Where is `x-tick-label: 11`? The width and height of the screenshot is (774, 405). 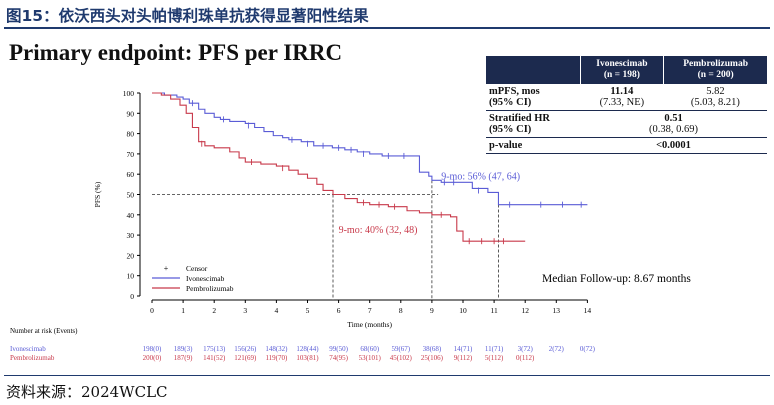
x-tick-label: 11 is located at coordinates (493, 310).